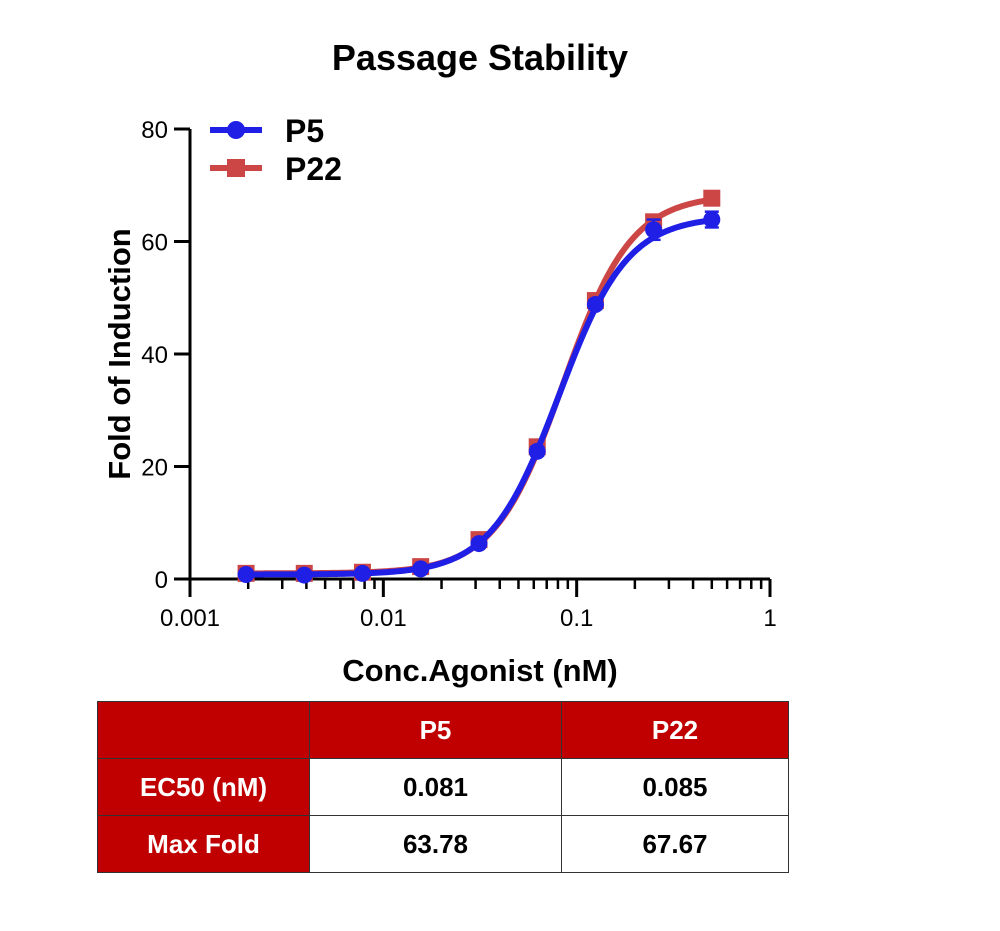  I want to click on x-tick-label: 0.001, so click(190, 618).